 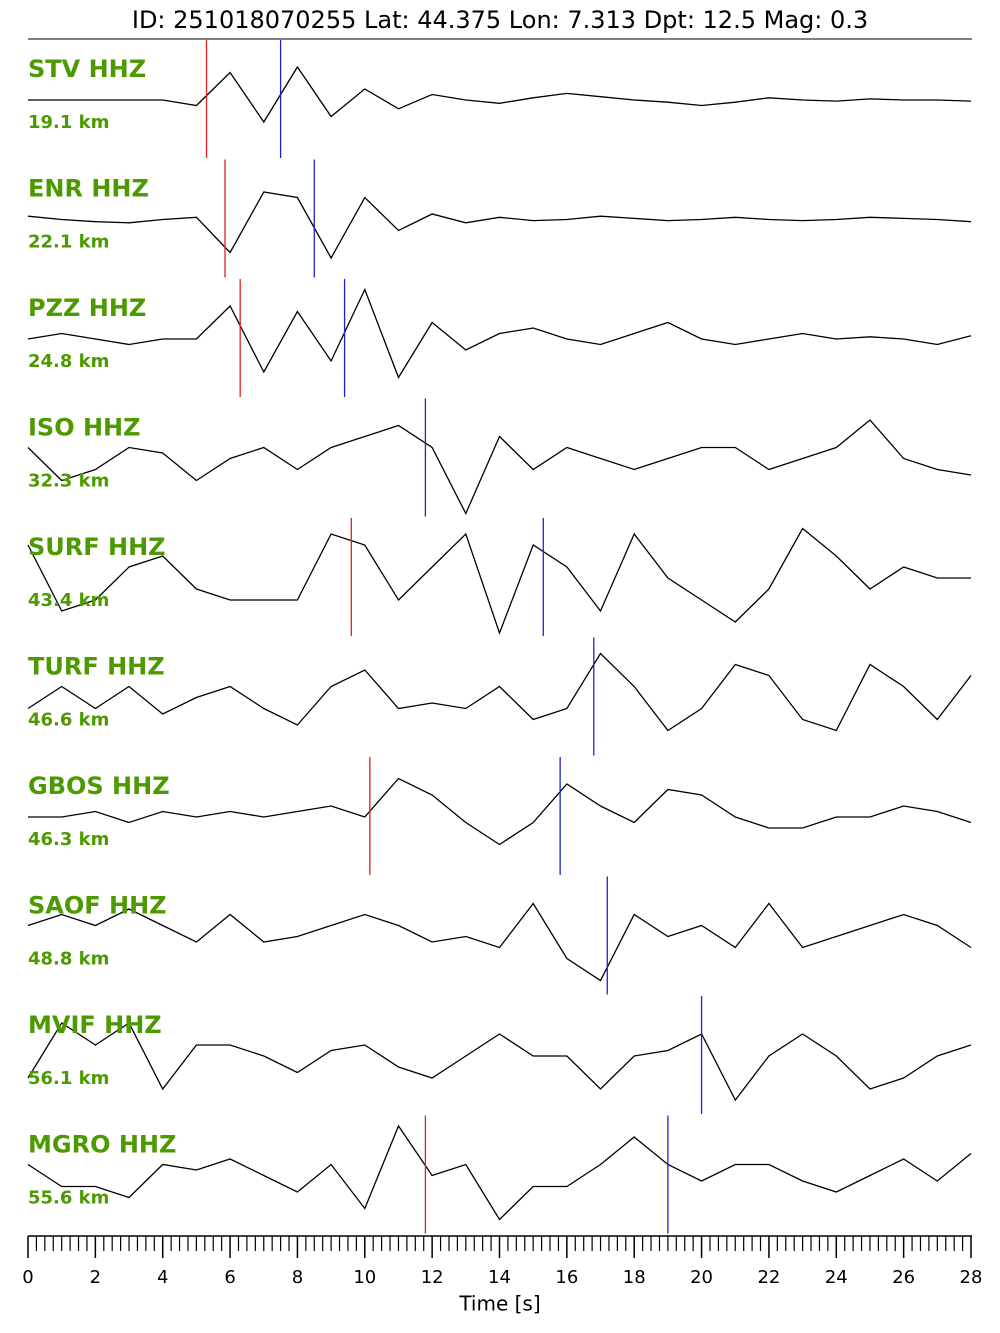 I want to click on x-tick-label: 26, so click(x=903, y=1277).